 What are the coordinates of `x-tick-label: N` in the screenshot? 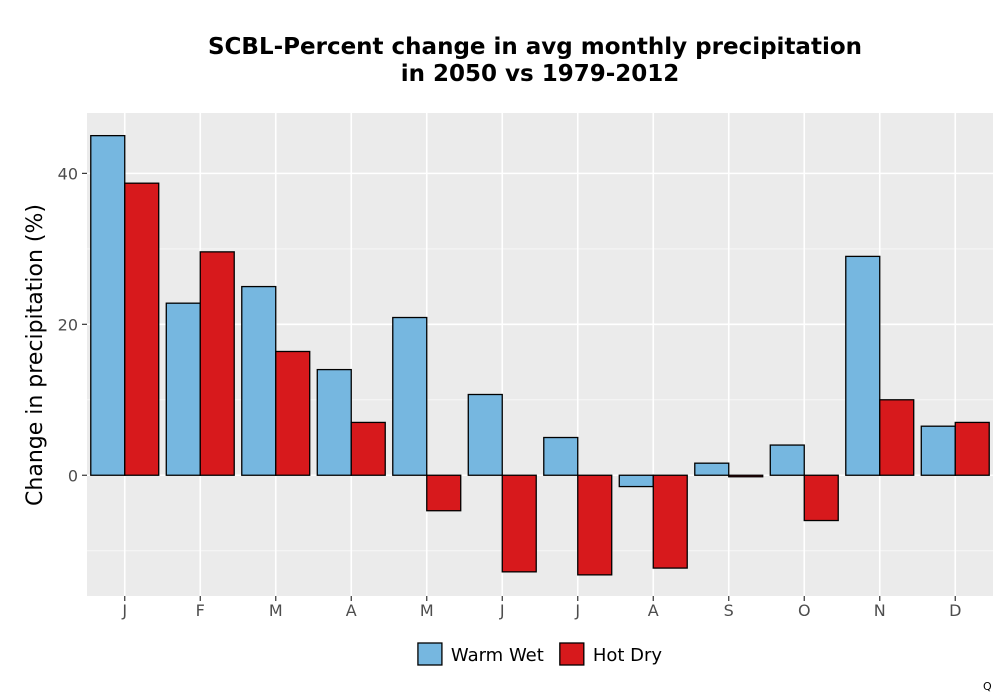 It's located at (880, 610).